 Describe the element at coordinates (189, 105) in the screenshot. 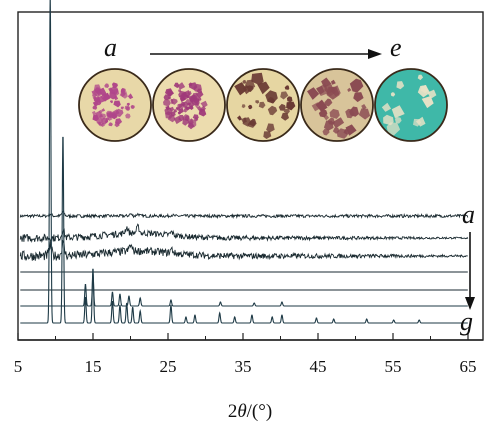

I see `micrograph-b` at that location.